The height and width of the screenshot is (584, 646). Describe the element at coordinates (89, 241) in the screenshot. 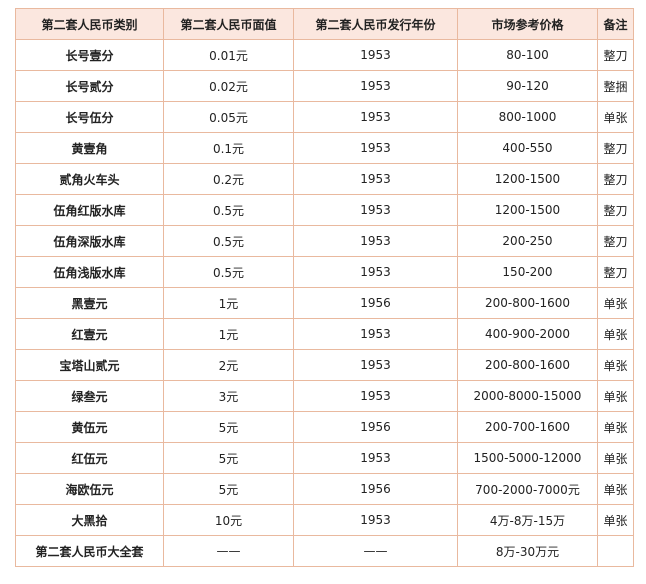

I see `cell-category: 伍角深版水库` at that location.